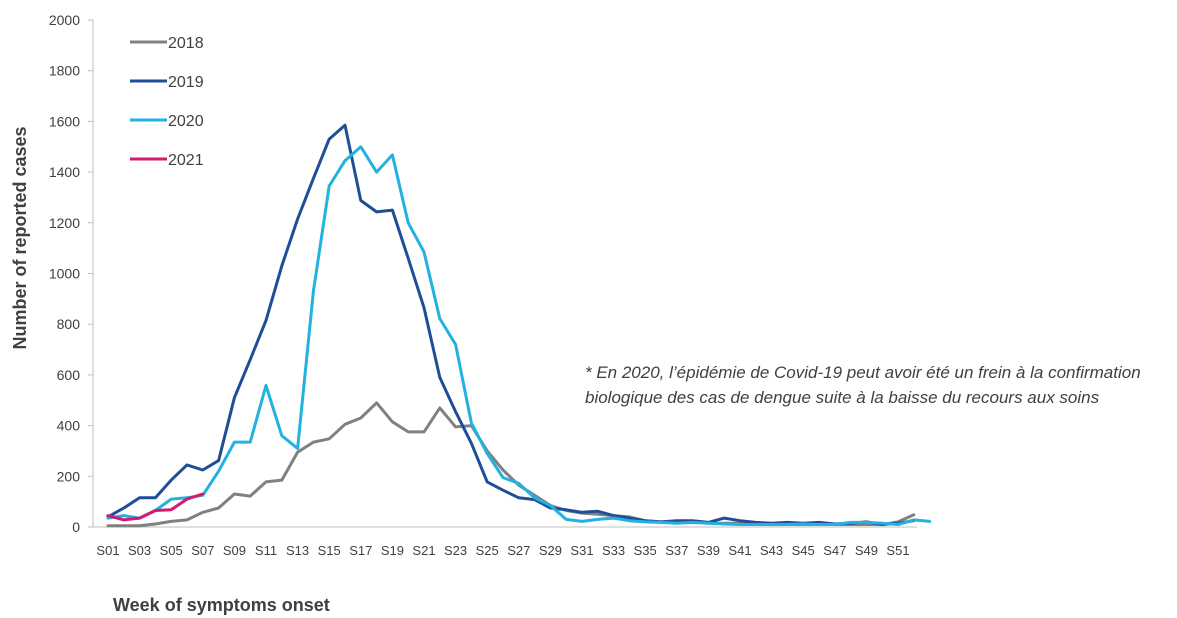 The image size is (1177, 618). I want to click on x-tick-label: S01, so click(107, 550).